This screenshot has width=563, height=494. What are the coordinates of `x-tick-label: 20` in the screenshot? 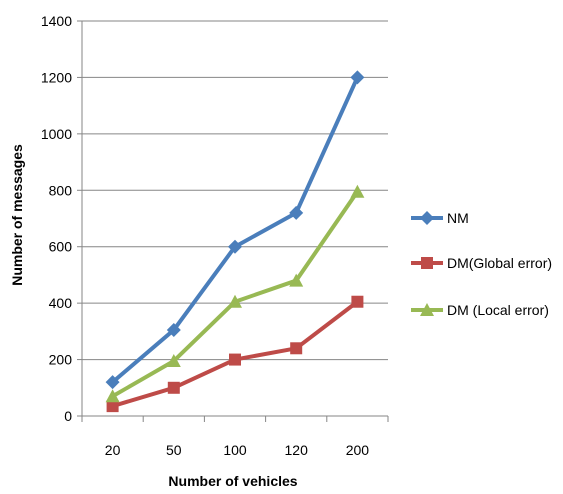 It's located at (113, 450).